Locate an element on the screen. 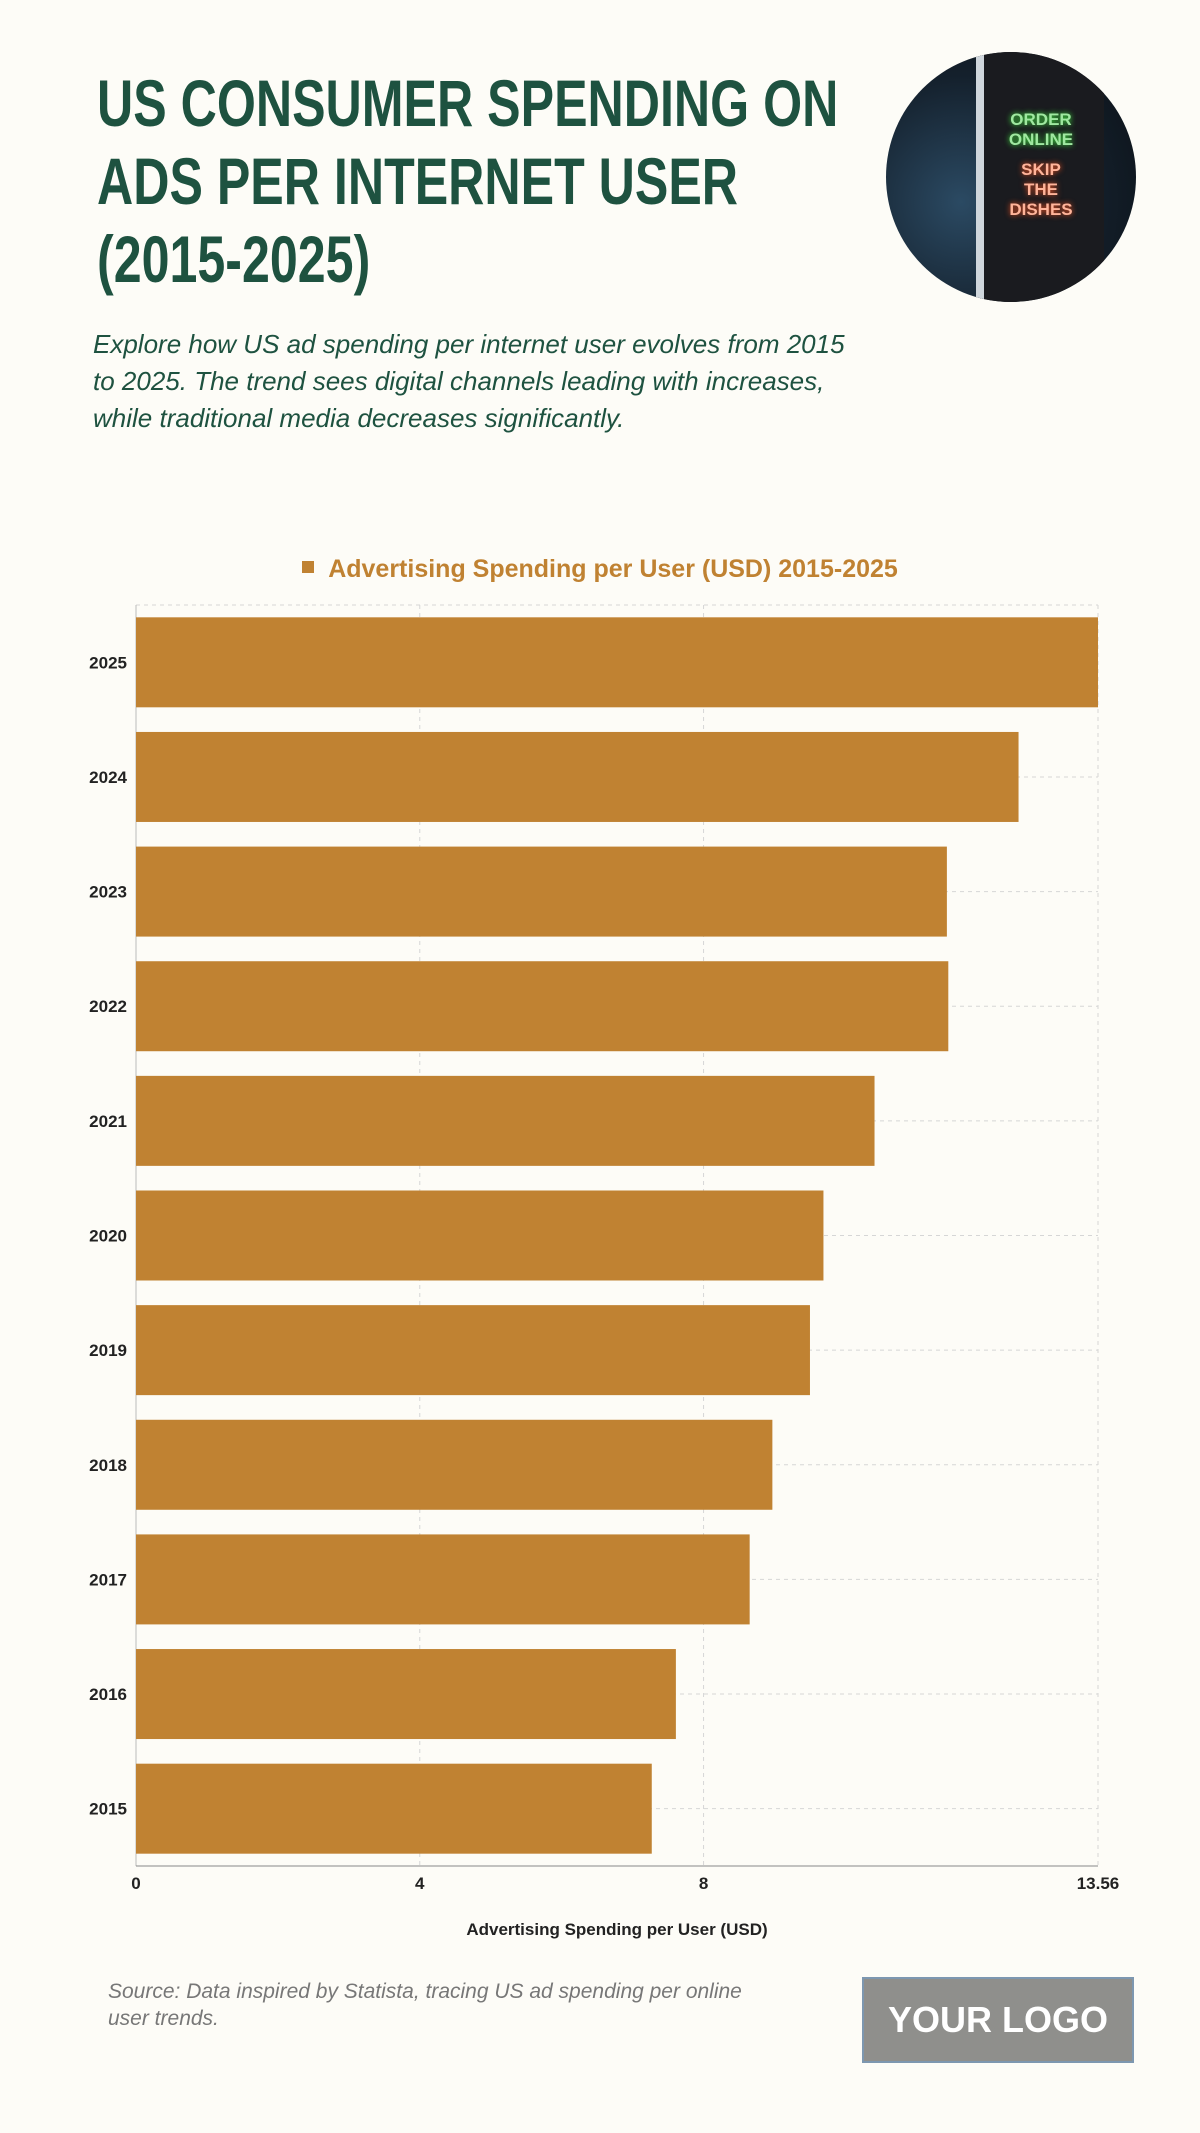 The width and height of the screenshot is (1200, 2133). bar-2024 is located at coordinates (577, 776).